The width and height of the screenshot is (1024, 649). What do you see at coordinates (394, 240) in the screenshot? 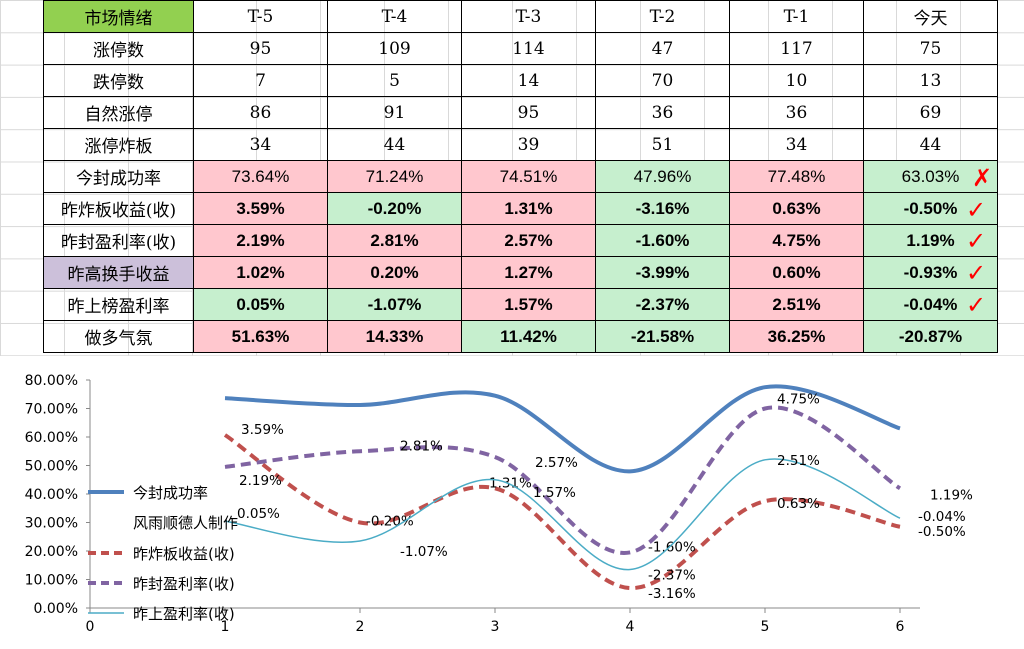
I see `table-cell: 2.81%` at bounding box center [394, 240].